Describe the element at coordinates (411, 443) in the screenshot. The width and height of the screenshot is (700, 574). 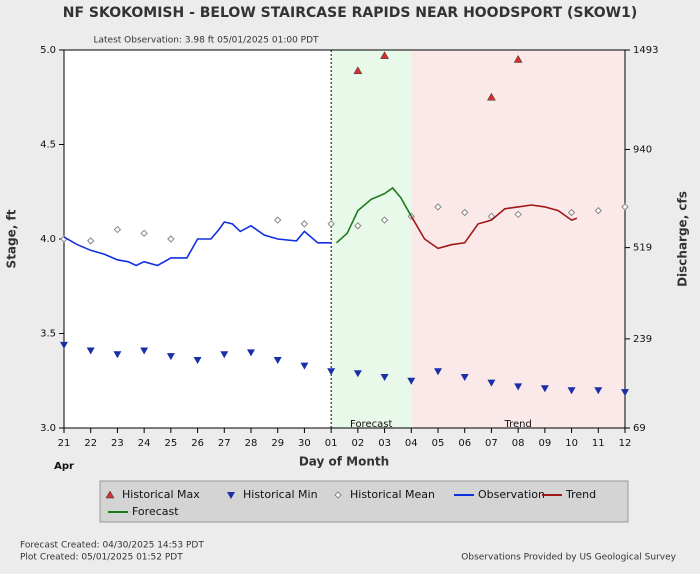
I see `x-tick-label: 04` at that location.